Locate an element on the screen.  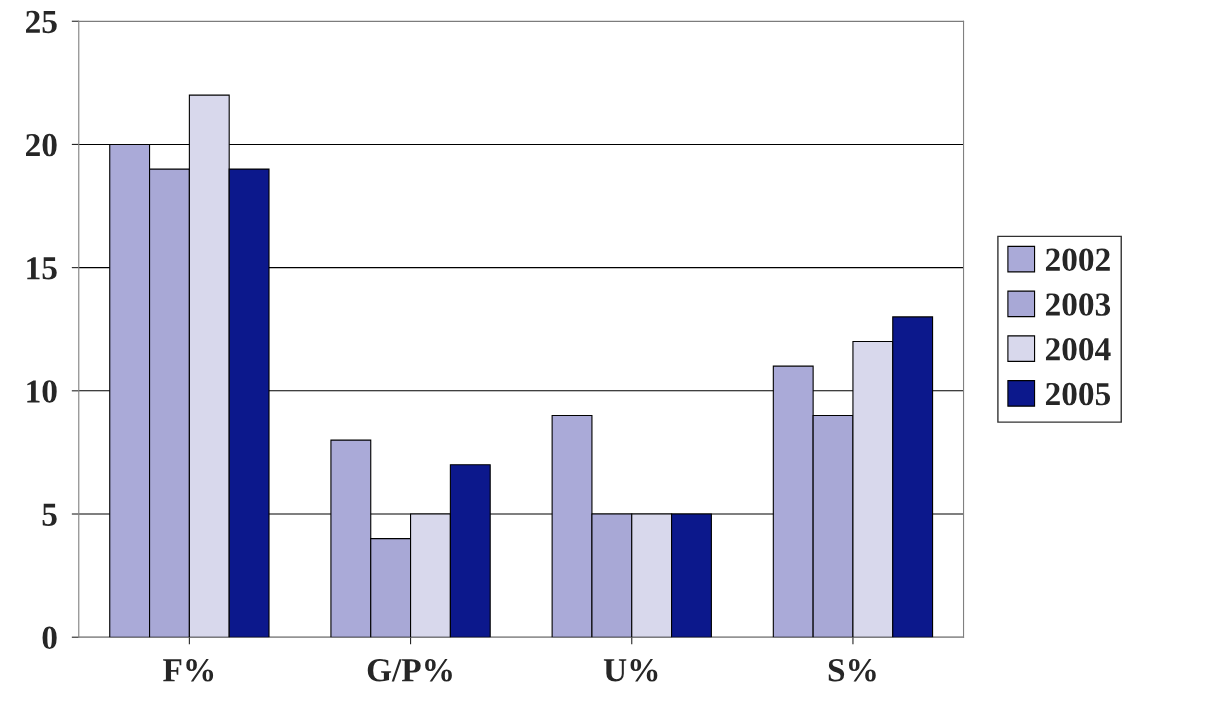
legend-label: 2004 is located at coordinates (1078, 349).